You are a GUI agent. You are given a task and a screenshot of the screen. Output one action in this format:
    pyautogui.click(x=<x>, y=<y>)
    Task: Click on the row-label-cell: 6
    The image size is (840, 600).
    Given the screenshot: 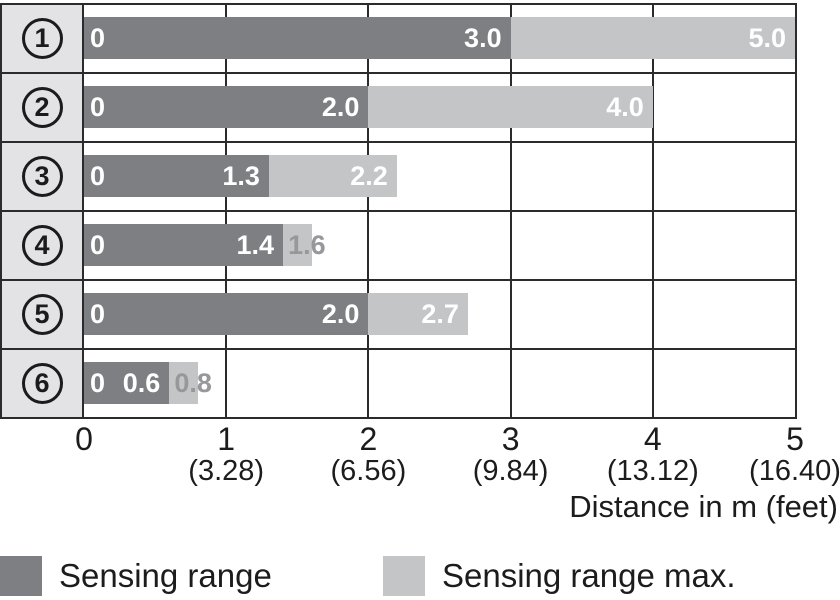 What is the action you would take?
    pyautogui.click(x=43, y=383)
    